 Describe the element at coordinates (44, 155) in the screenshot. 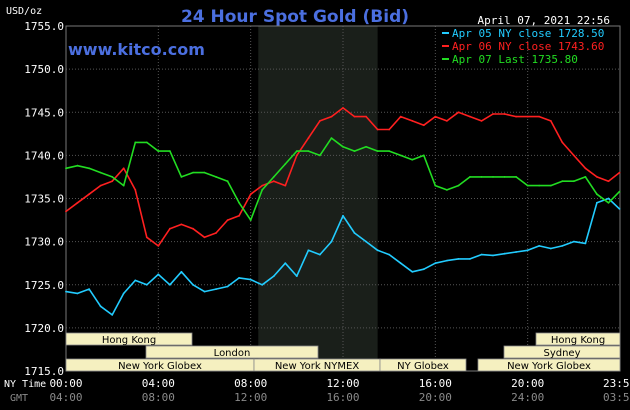

I see `y-tick-label: 1740.0` at that location.